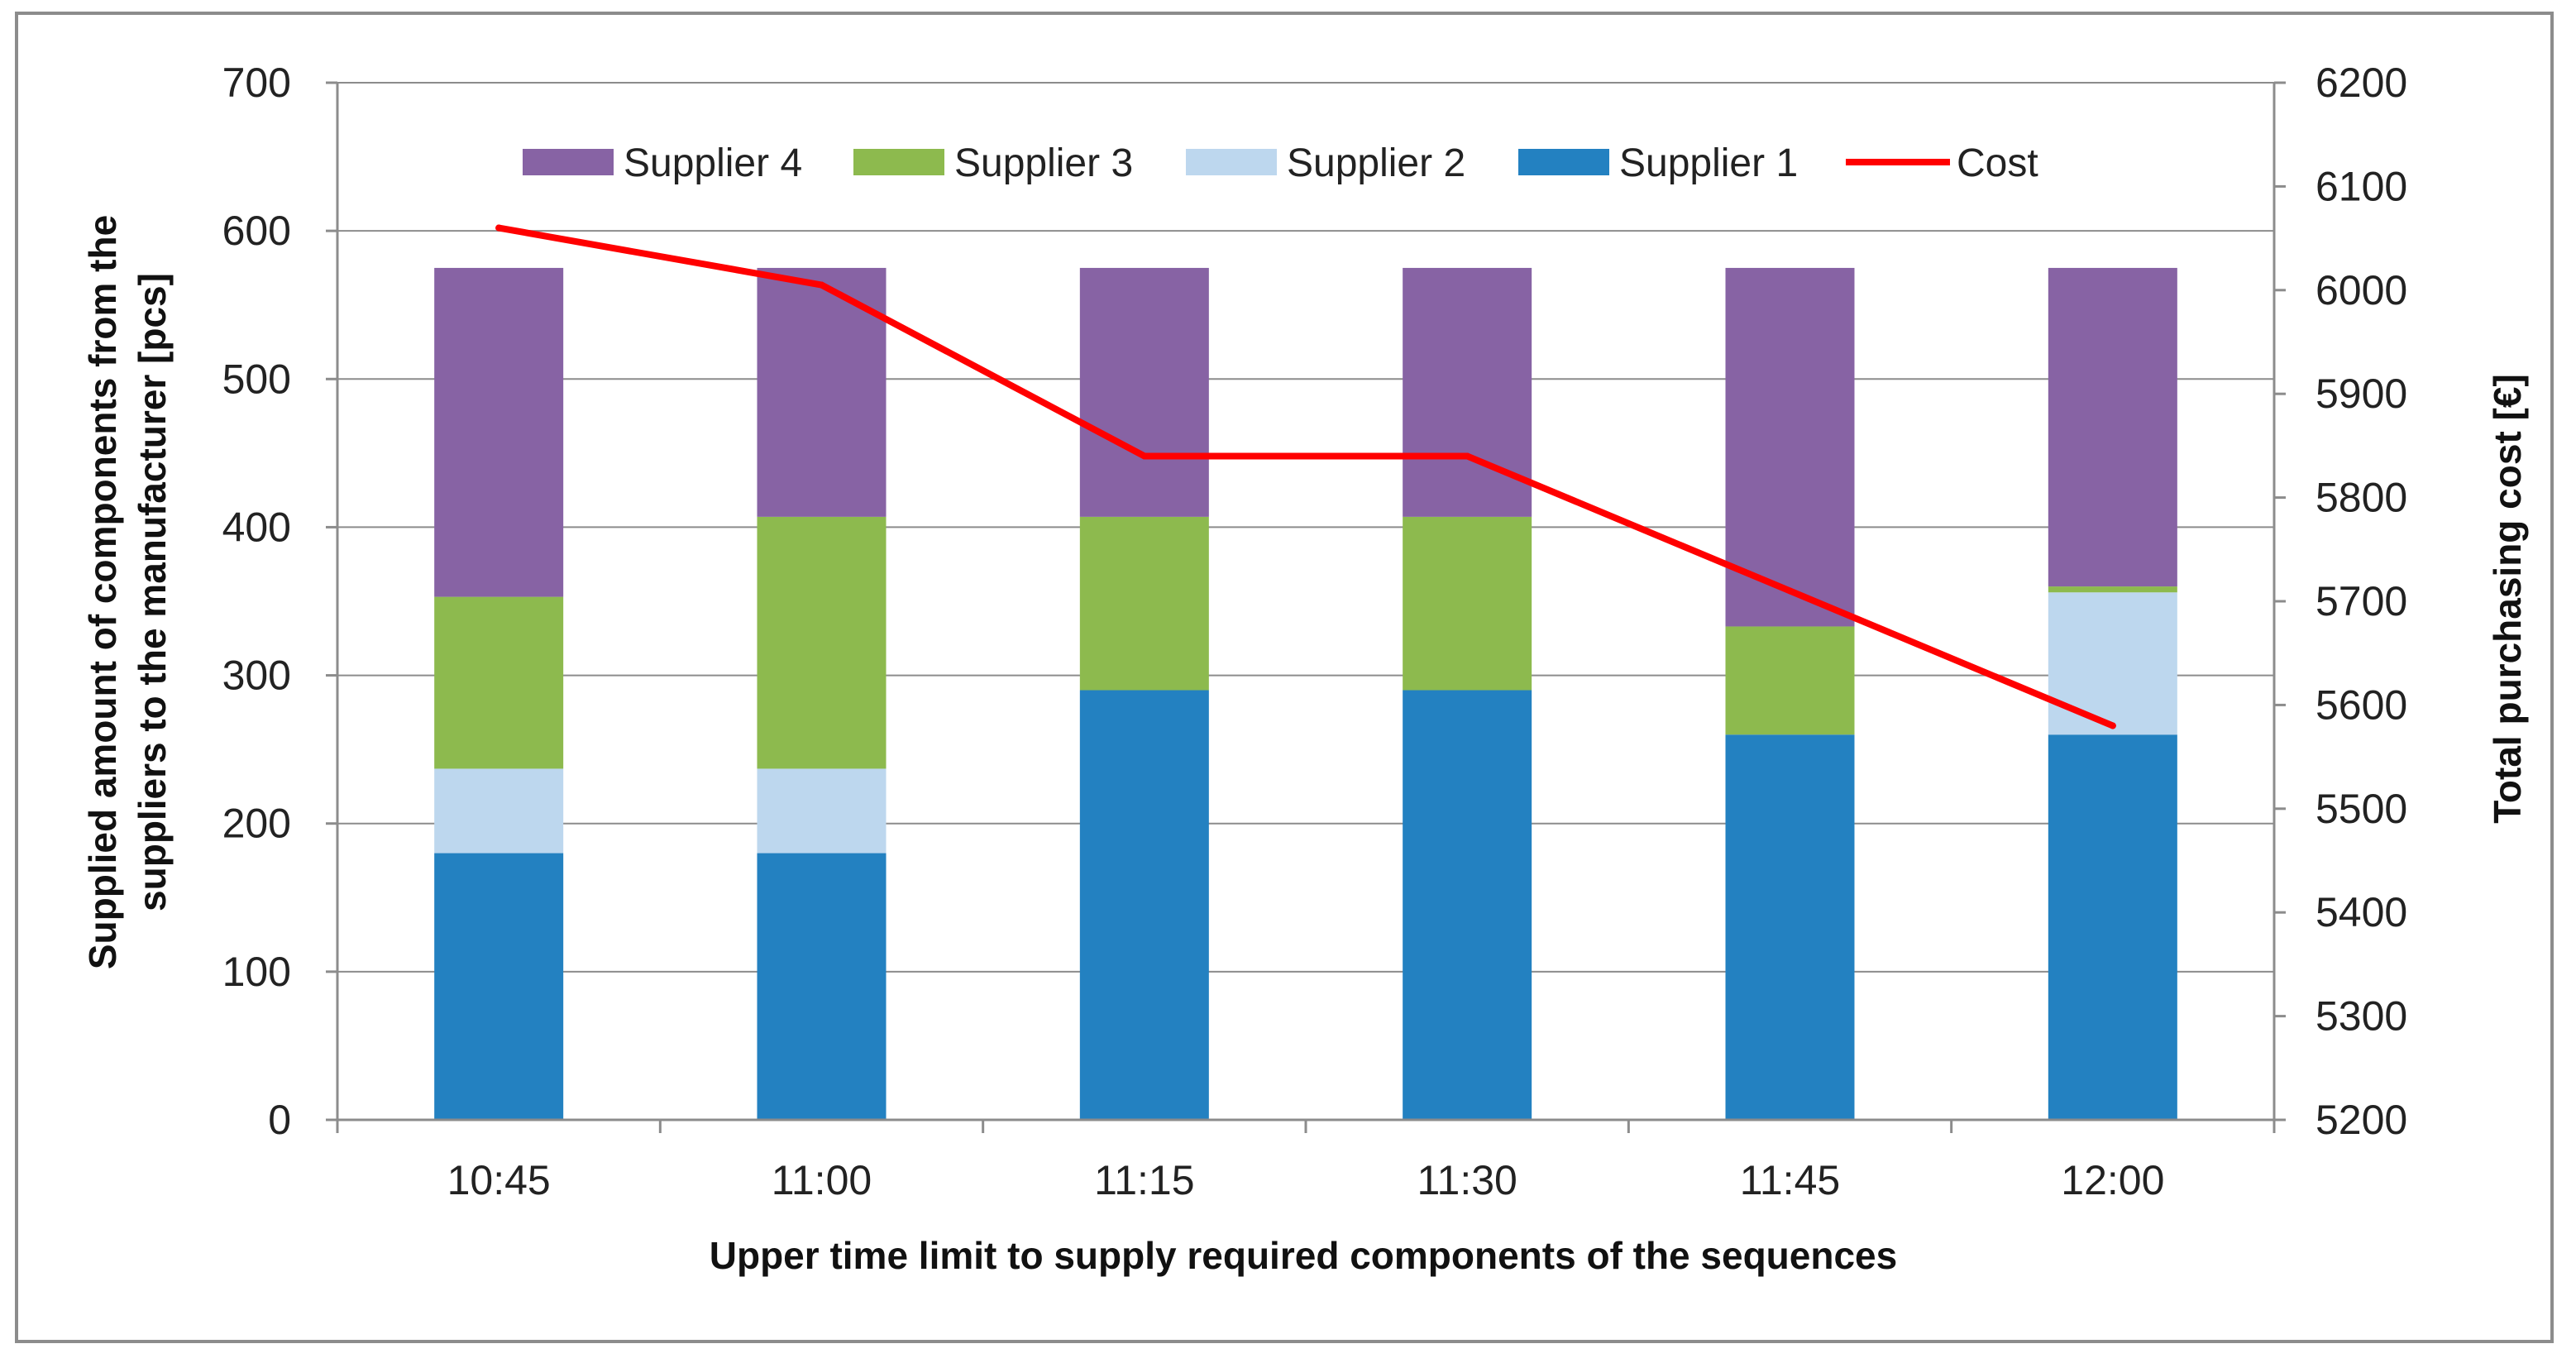 Image resolution: width=2576 pixels, height=1363 pixels. Describe the element at coordinates (2361, 705) in the screenshot. I see `y2-tick-label: 5600` at that location.